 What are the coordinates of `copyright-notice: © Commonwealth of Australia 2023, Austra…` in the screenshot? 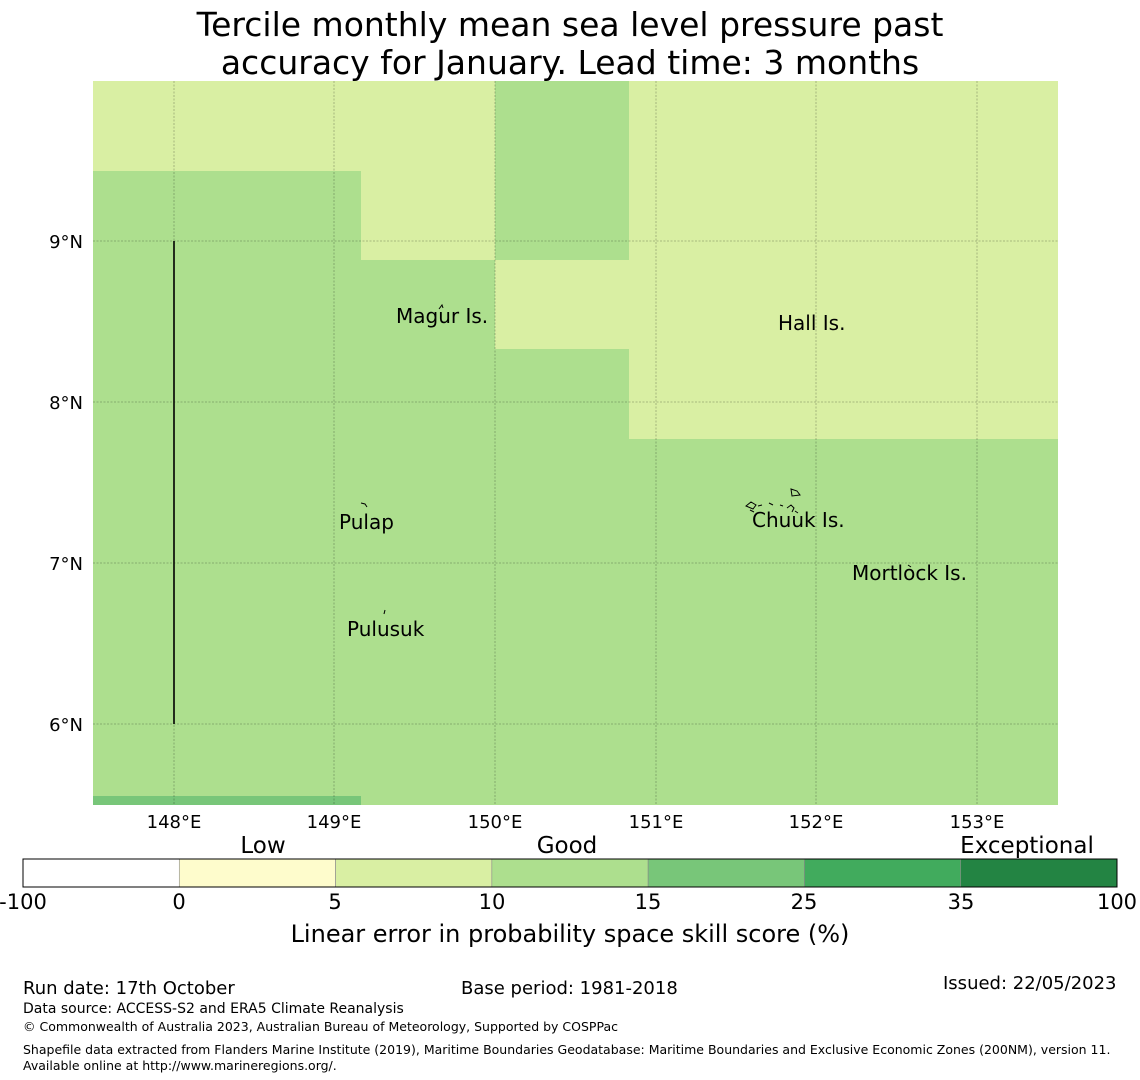 It's located at (320, 1026).